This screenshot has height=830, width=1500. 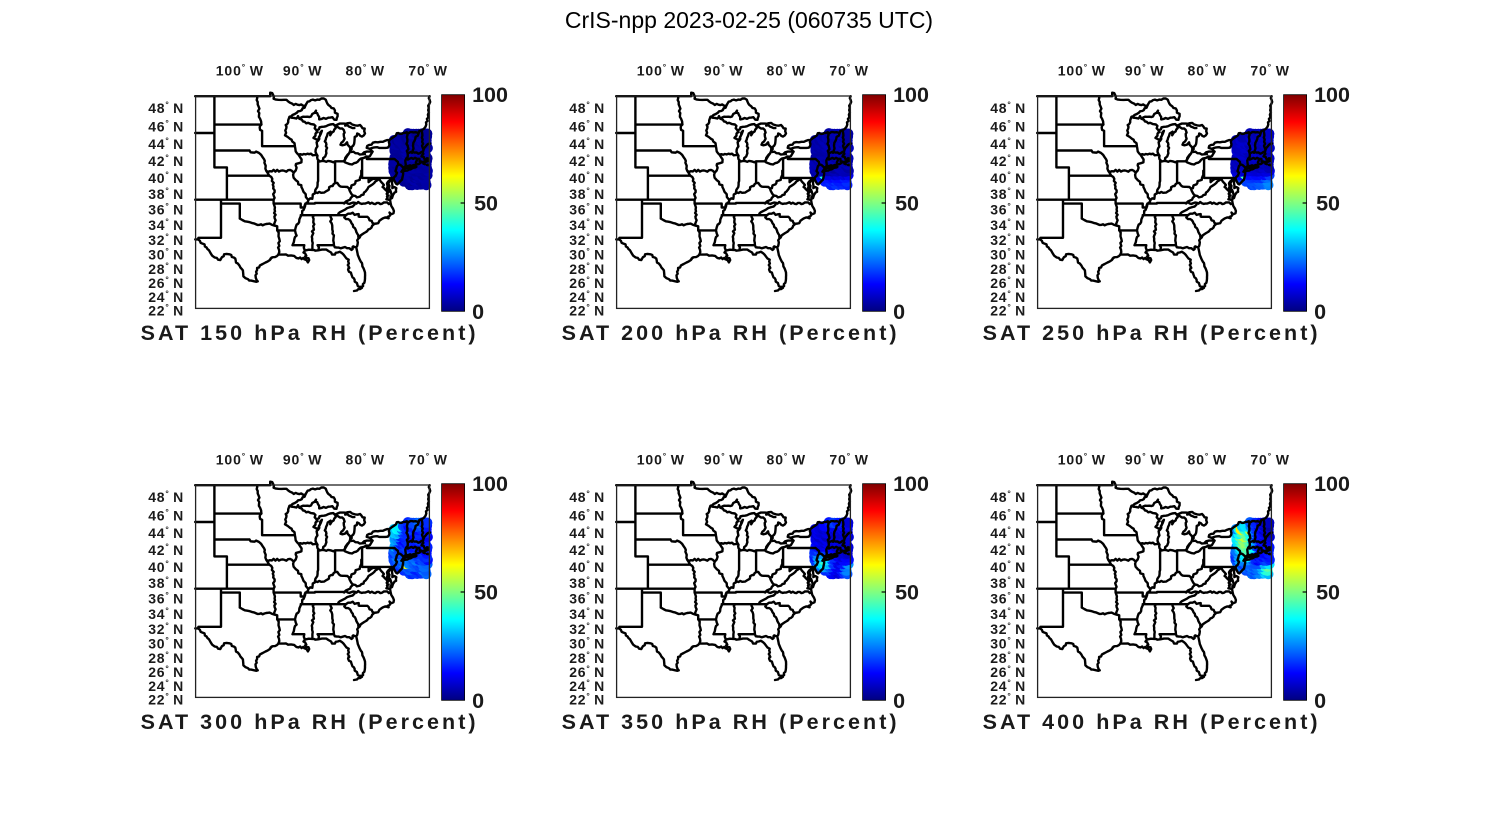 What do you see at coordinates (310, 722) in the screenshot?
I see `svg-text: SAT 300 hPa RH (Percent)` at bounding box center [310, 722].